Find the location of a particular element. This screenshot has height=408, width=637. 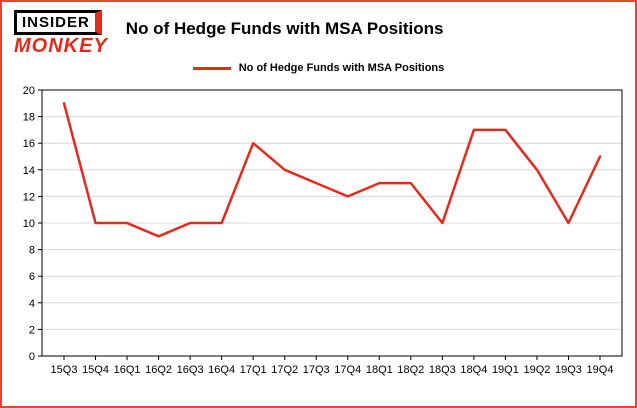

x-axis-label: 17Q3 is located at coordinates (316, 370).